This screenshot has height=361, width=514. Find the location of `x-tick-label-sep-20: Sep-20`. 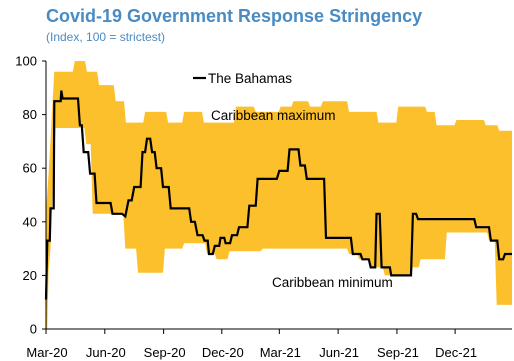

x-tick-label-sep-20: Sep-20 is located at coordinates (165, 352).